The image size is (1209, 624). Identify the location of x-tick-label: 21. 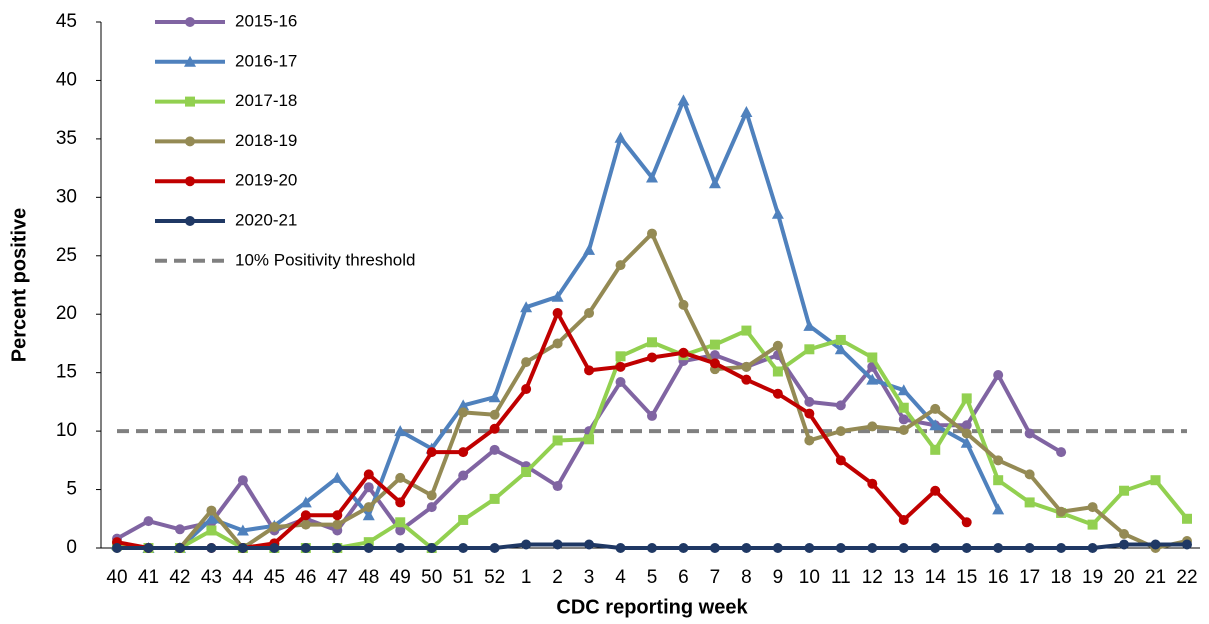
(1155, 577).